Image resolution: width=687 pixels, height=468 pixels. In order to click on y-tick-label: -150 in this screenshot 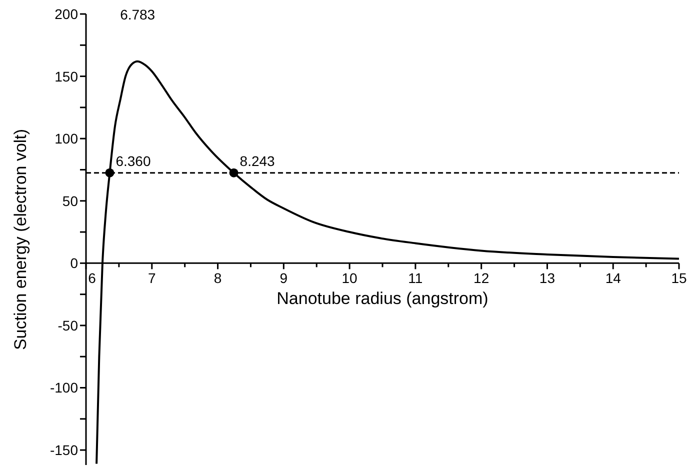, I will do `click(64, 450)`.